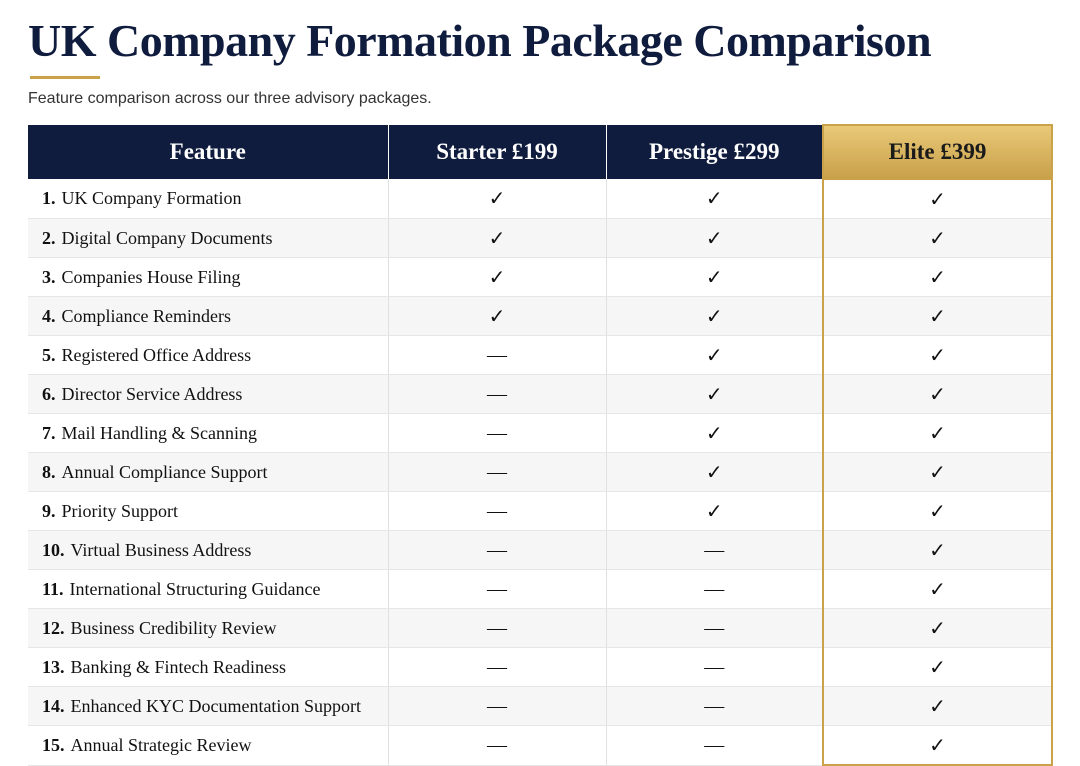 This screenshot has width=1080, height=766. I want to click on feature-cell: 13. Banking & Fintech Readiness, so click(208, 667).